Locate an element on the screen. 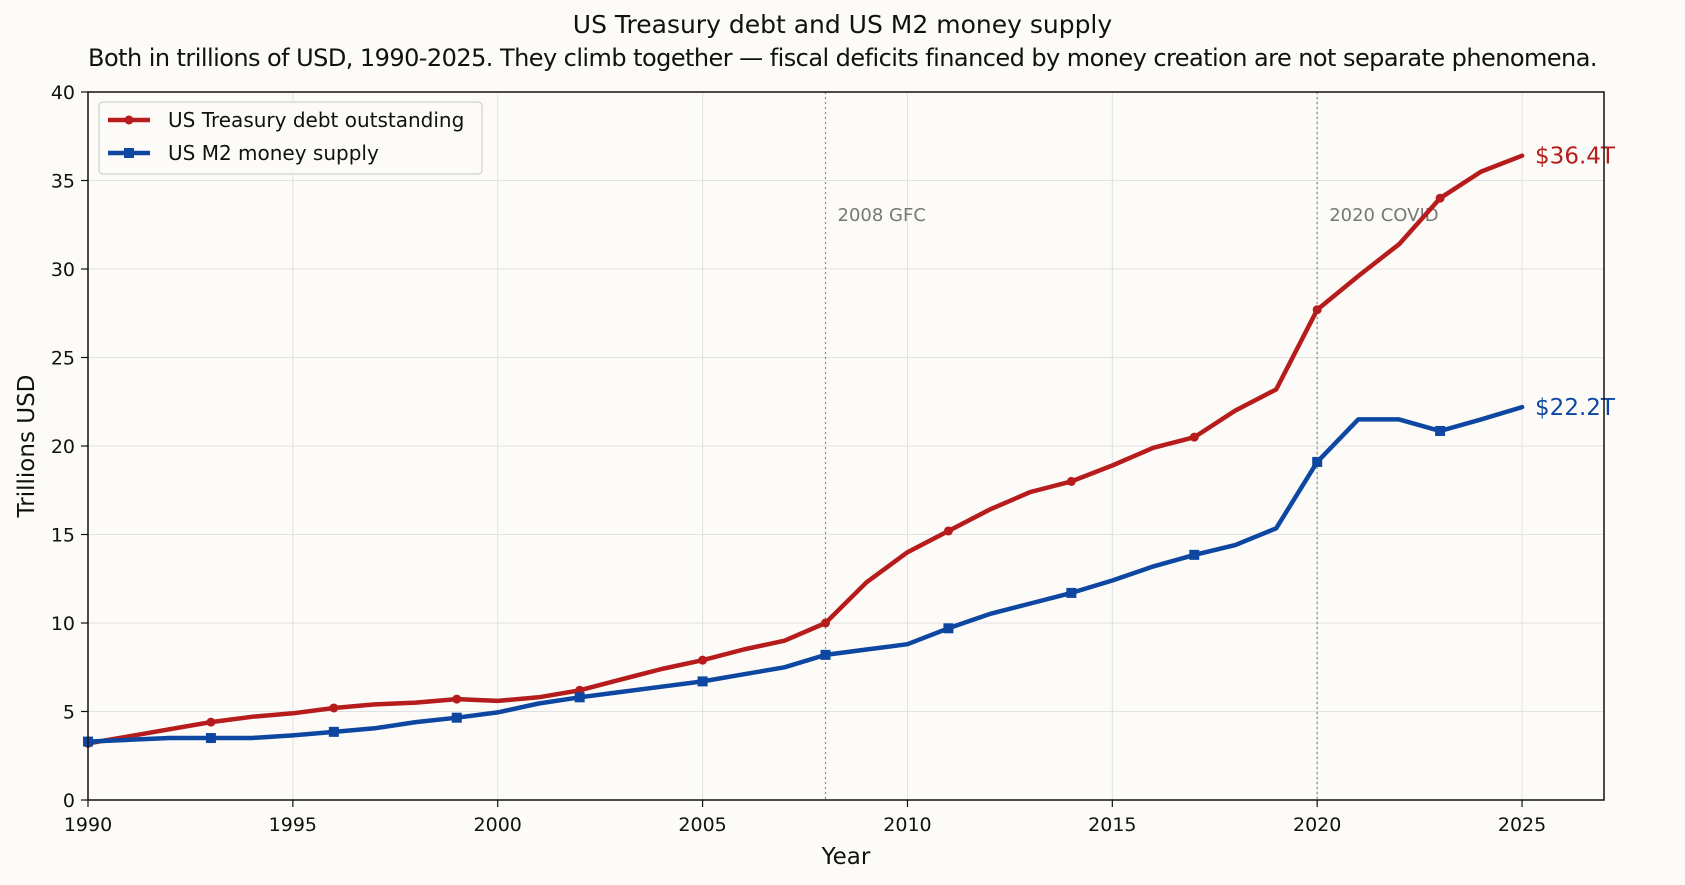  legend-label: US M2 money supply is located at coordinates (273, 153).